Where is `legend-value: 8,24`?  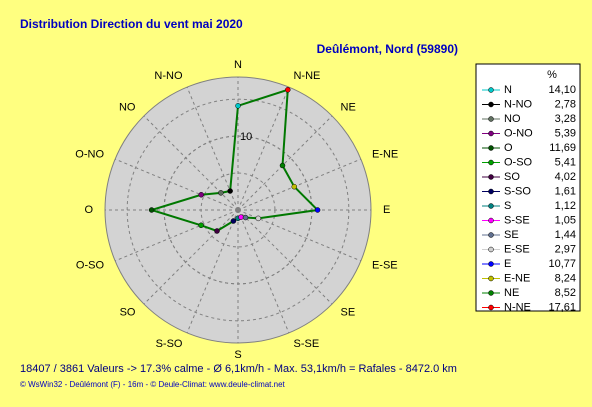
legend-value: 8,24 is located at coordinates (565, 278).